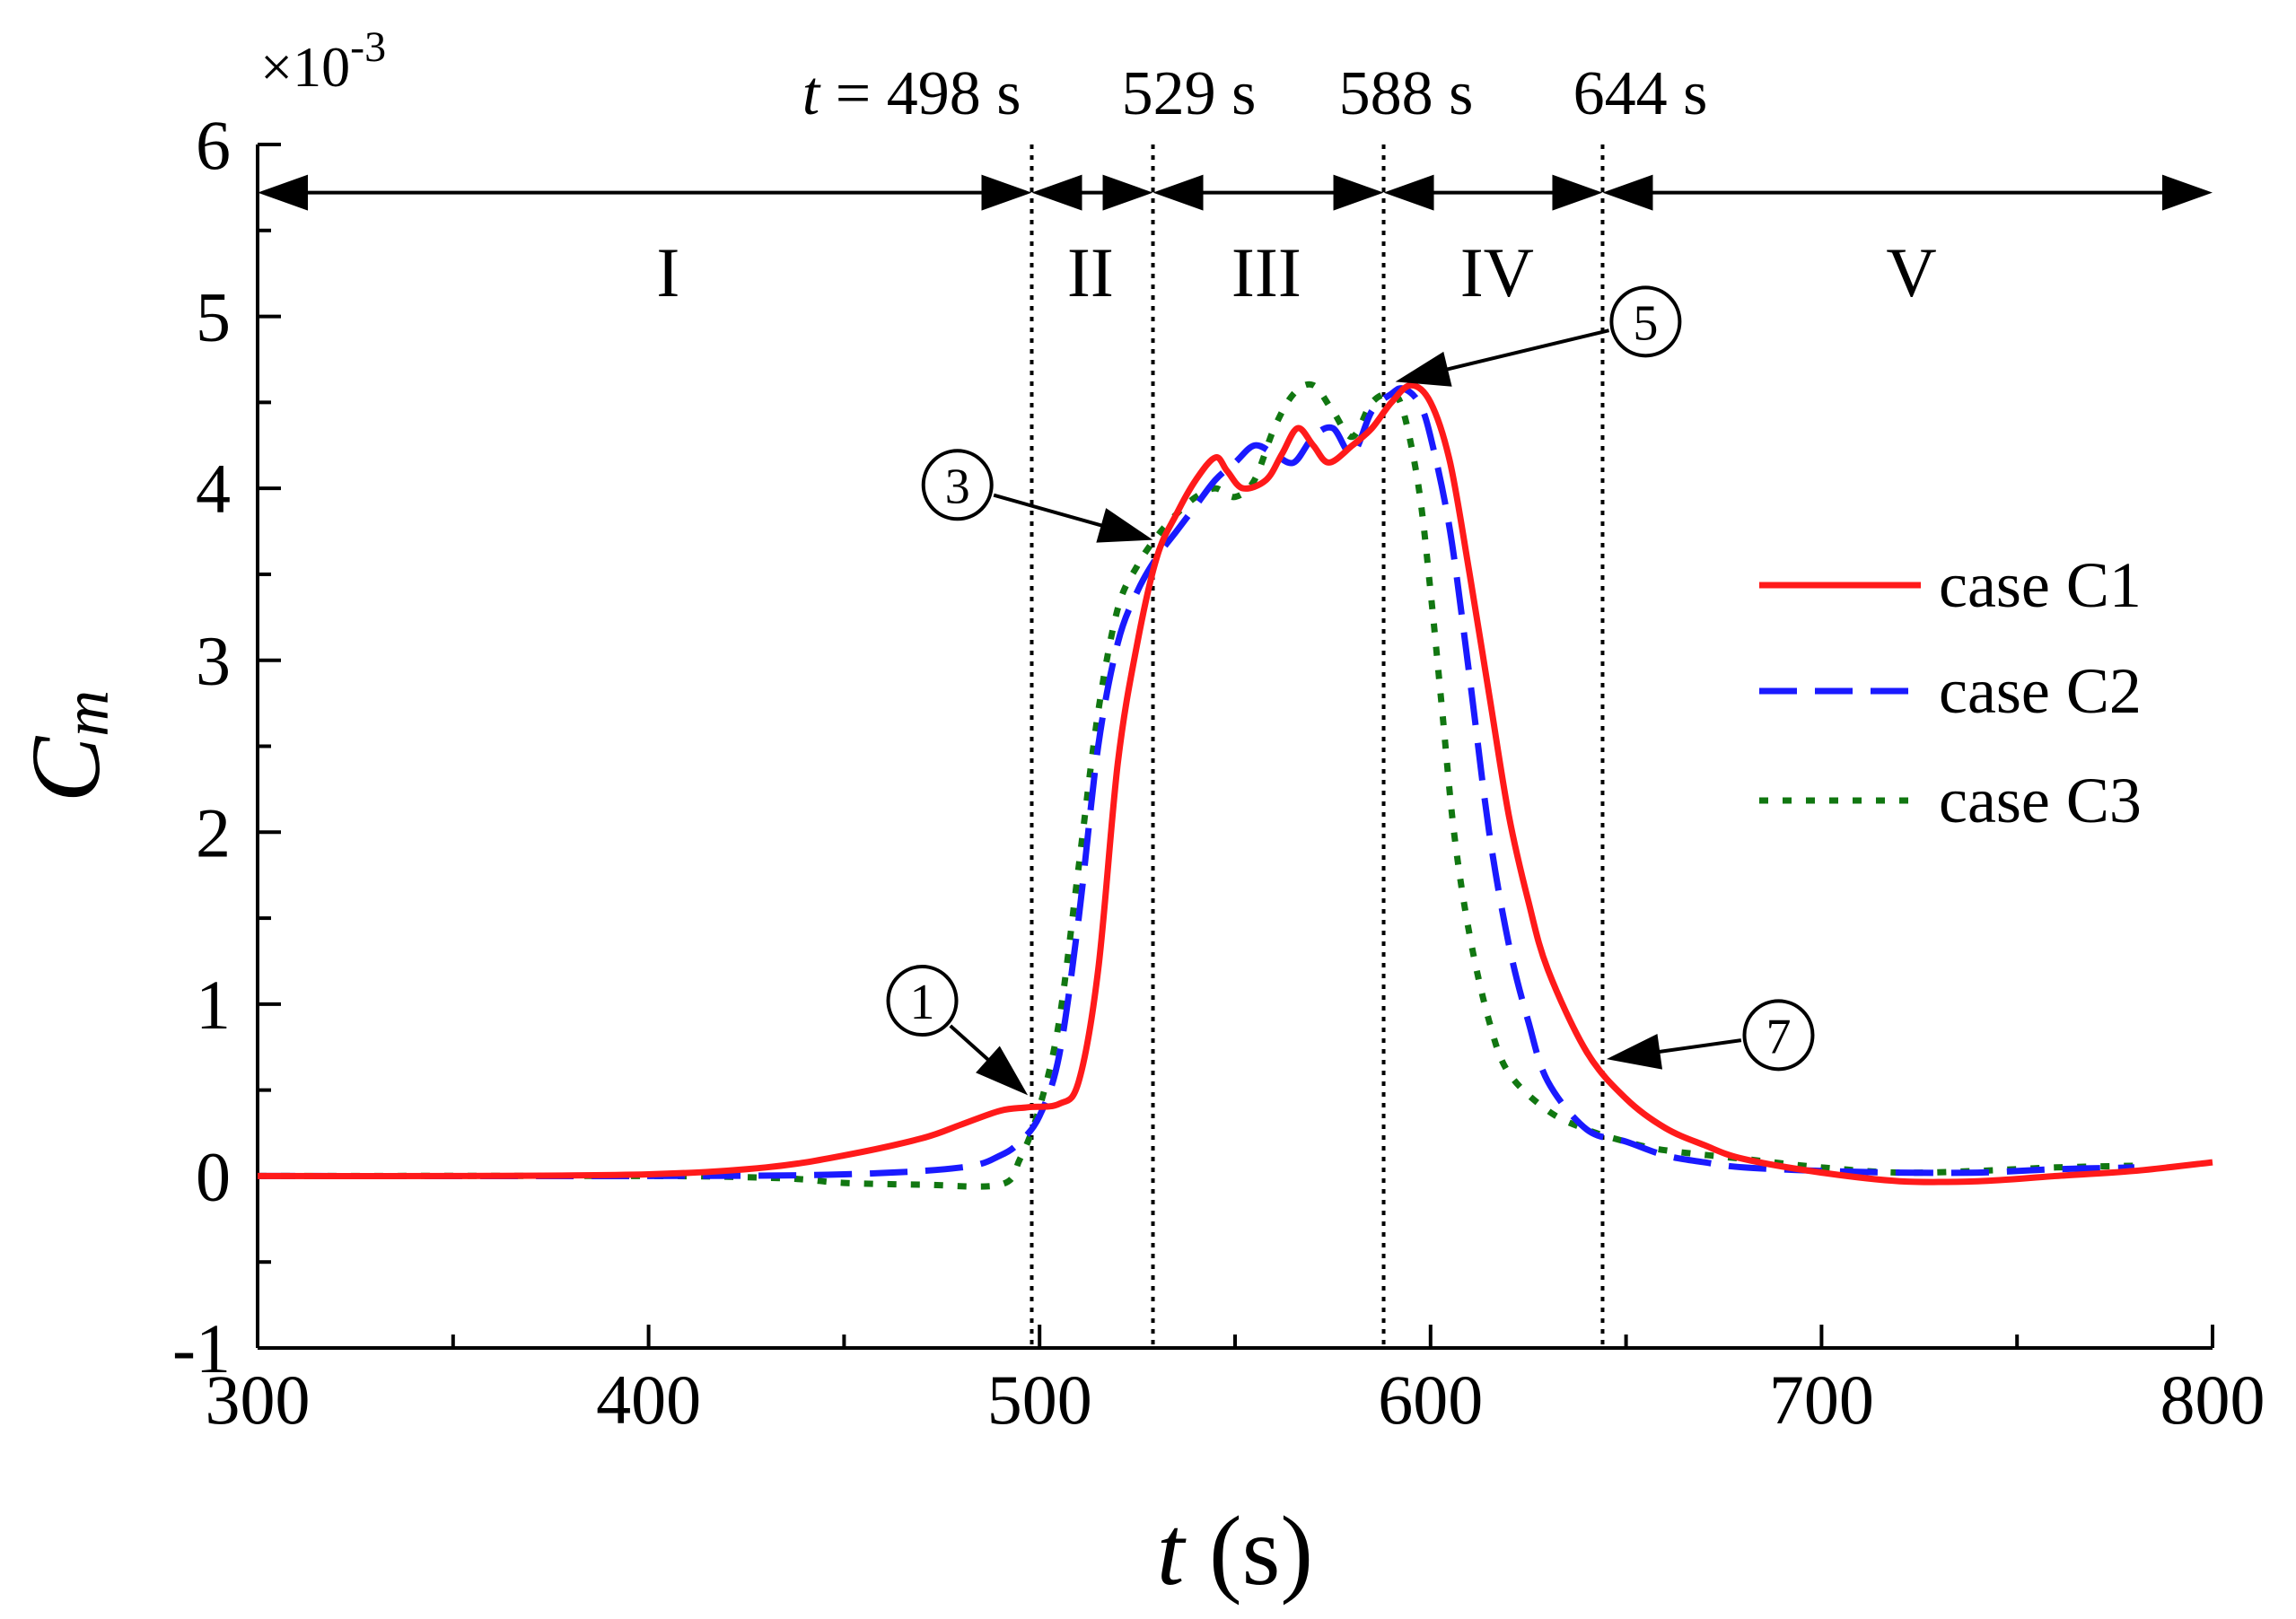 This screenshot has height=1619, width=2296. I want to click on y-tick-label: 5, so click(214, 317).